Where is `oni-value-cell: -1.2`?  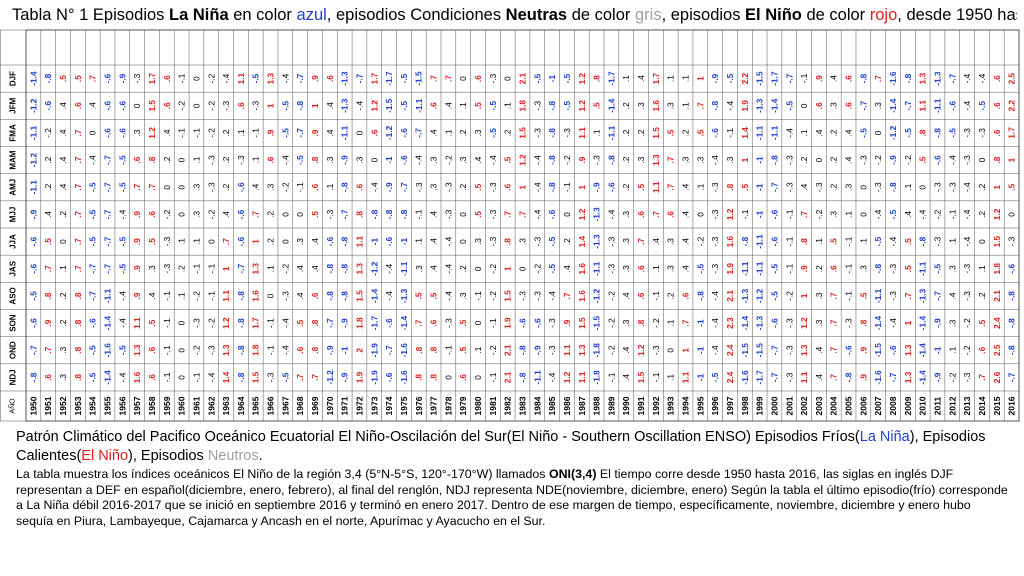
oni-value-cell: -1.2 is located at coordinates (33, 105).